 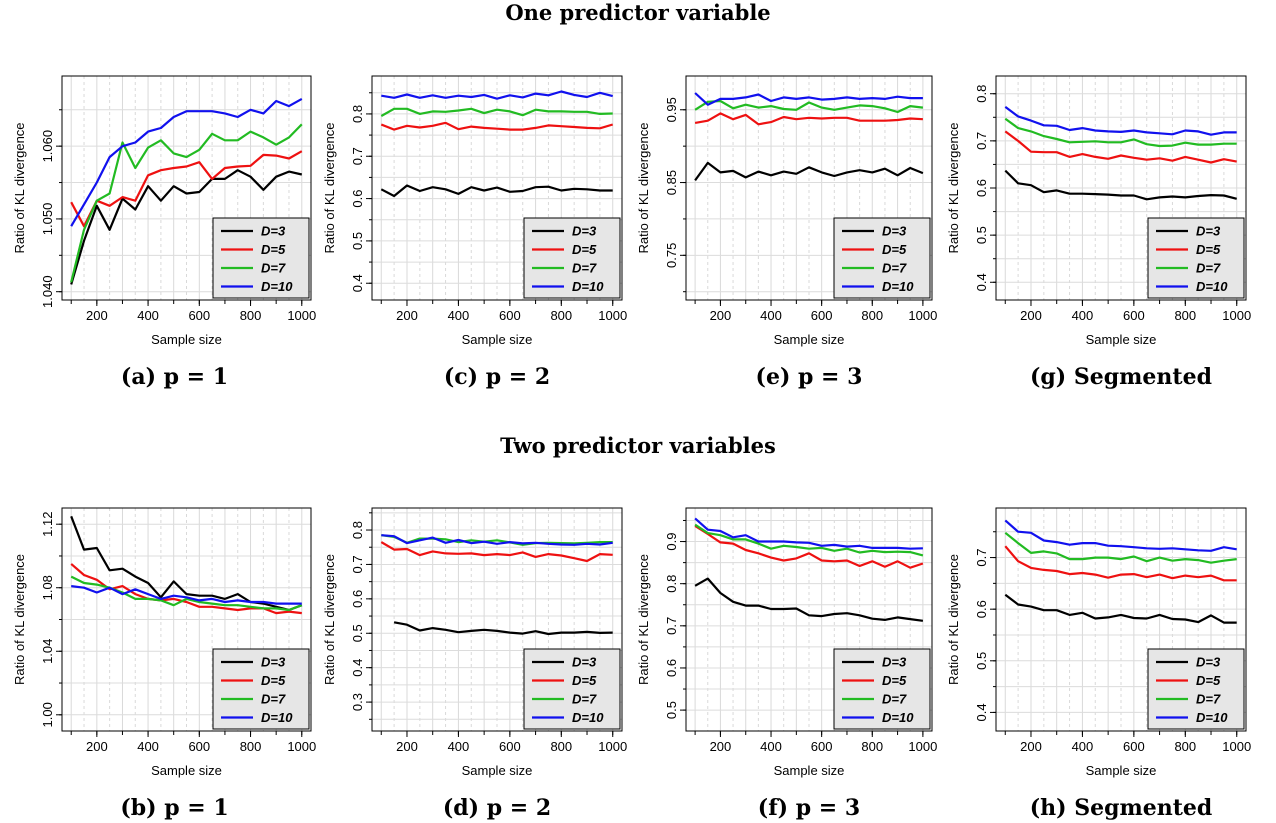 What do you see at coordinates (497, 377) in the screenshot?
I see `panel-caption: (c) p = 2` at bounding box center [497, 377].